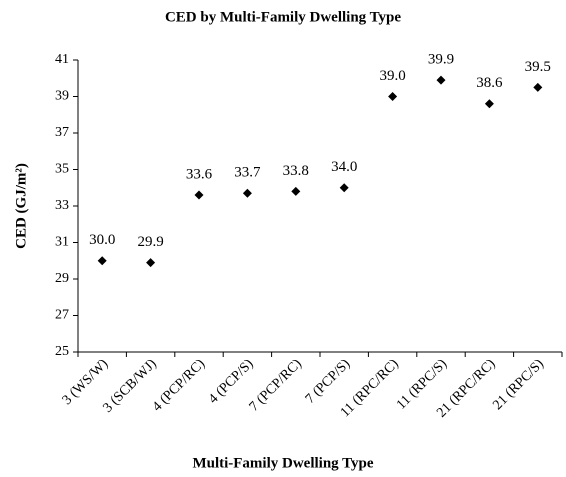 Image resolution: width=566 pixels, height=477 pixels. I want to click on data-label: 39.0, so click(392, 76).